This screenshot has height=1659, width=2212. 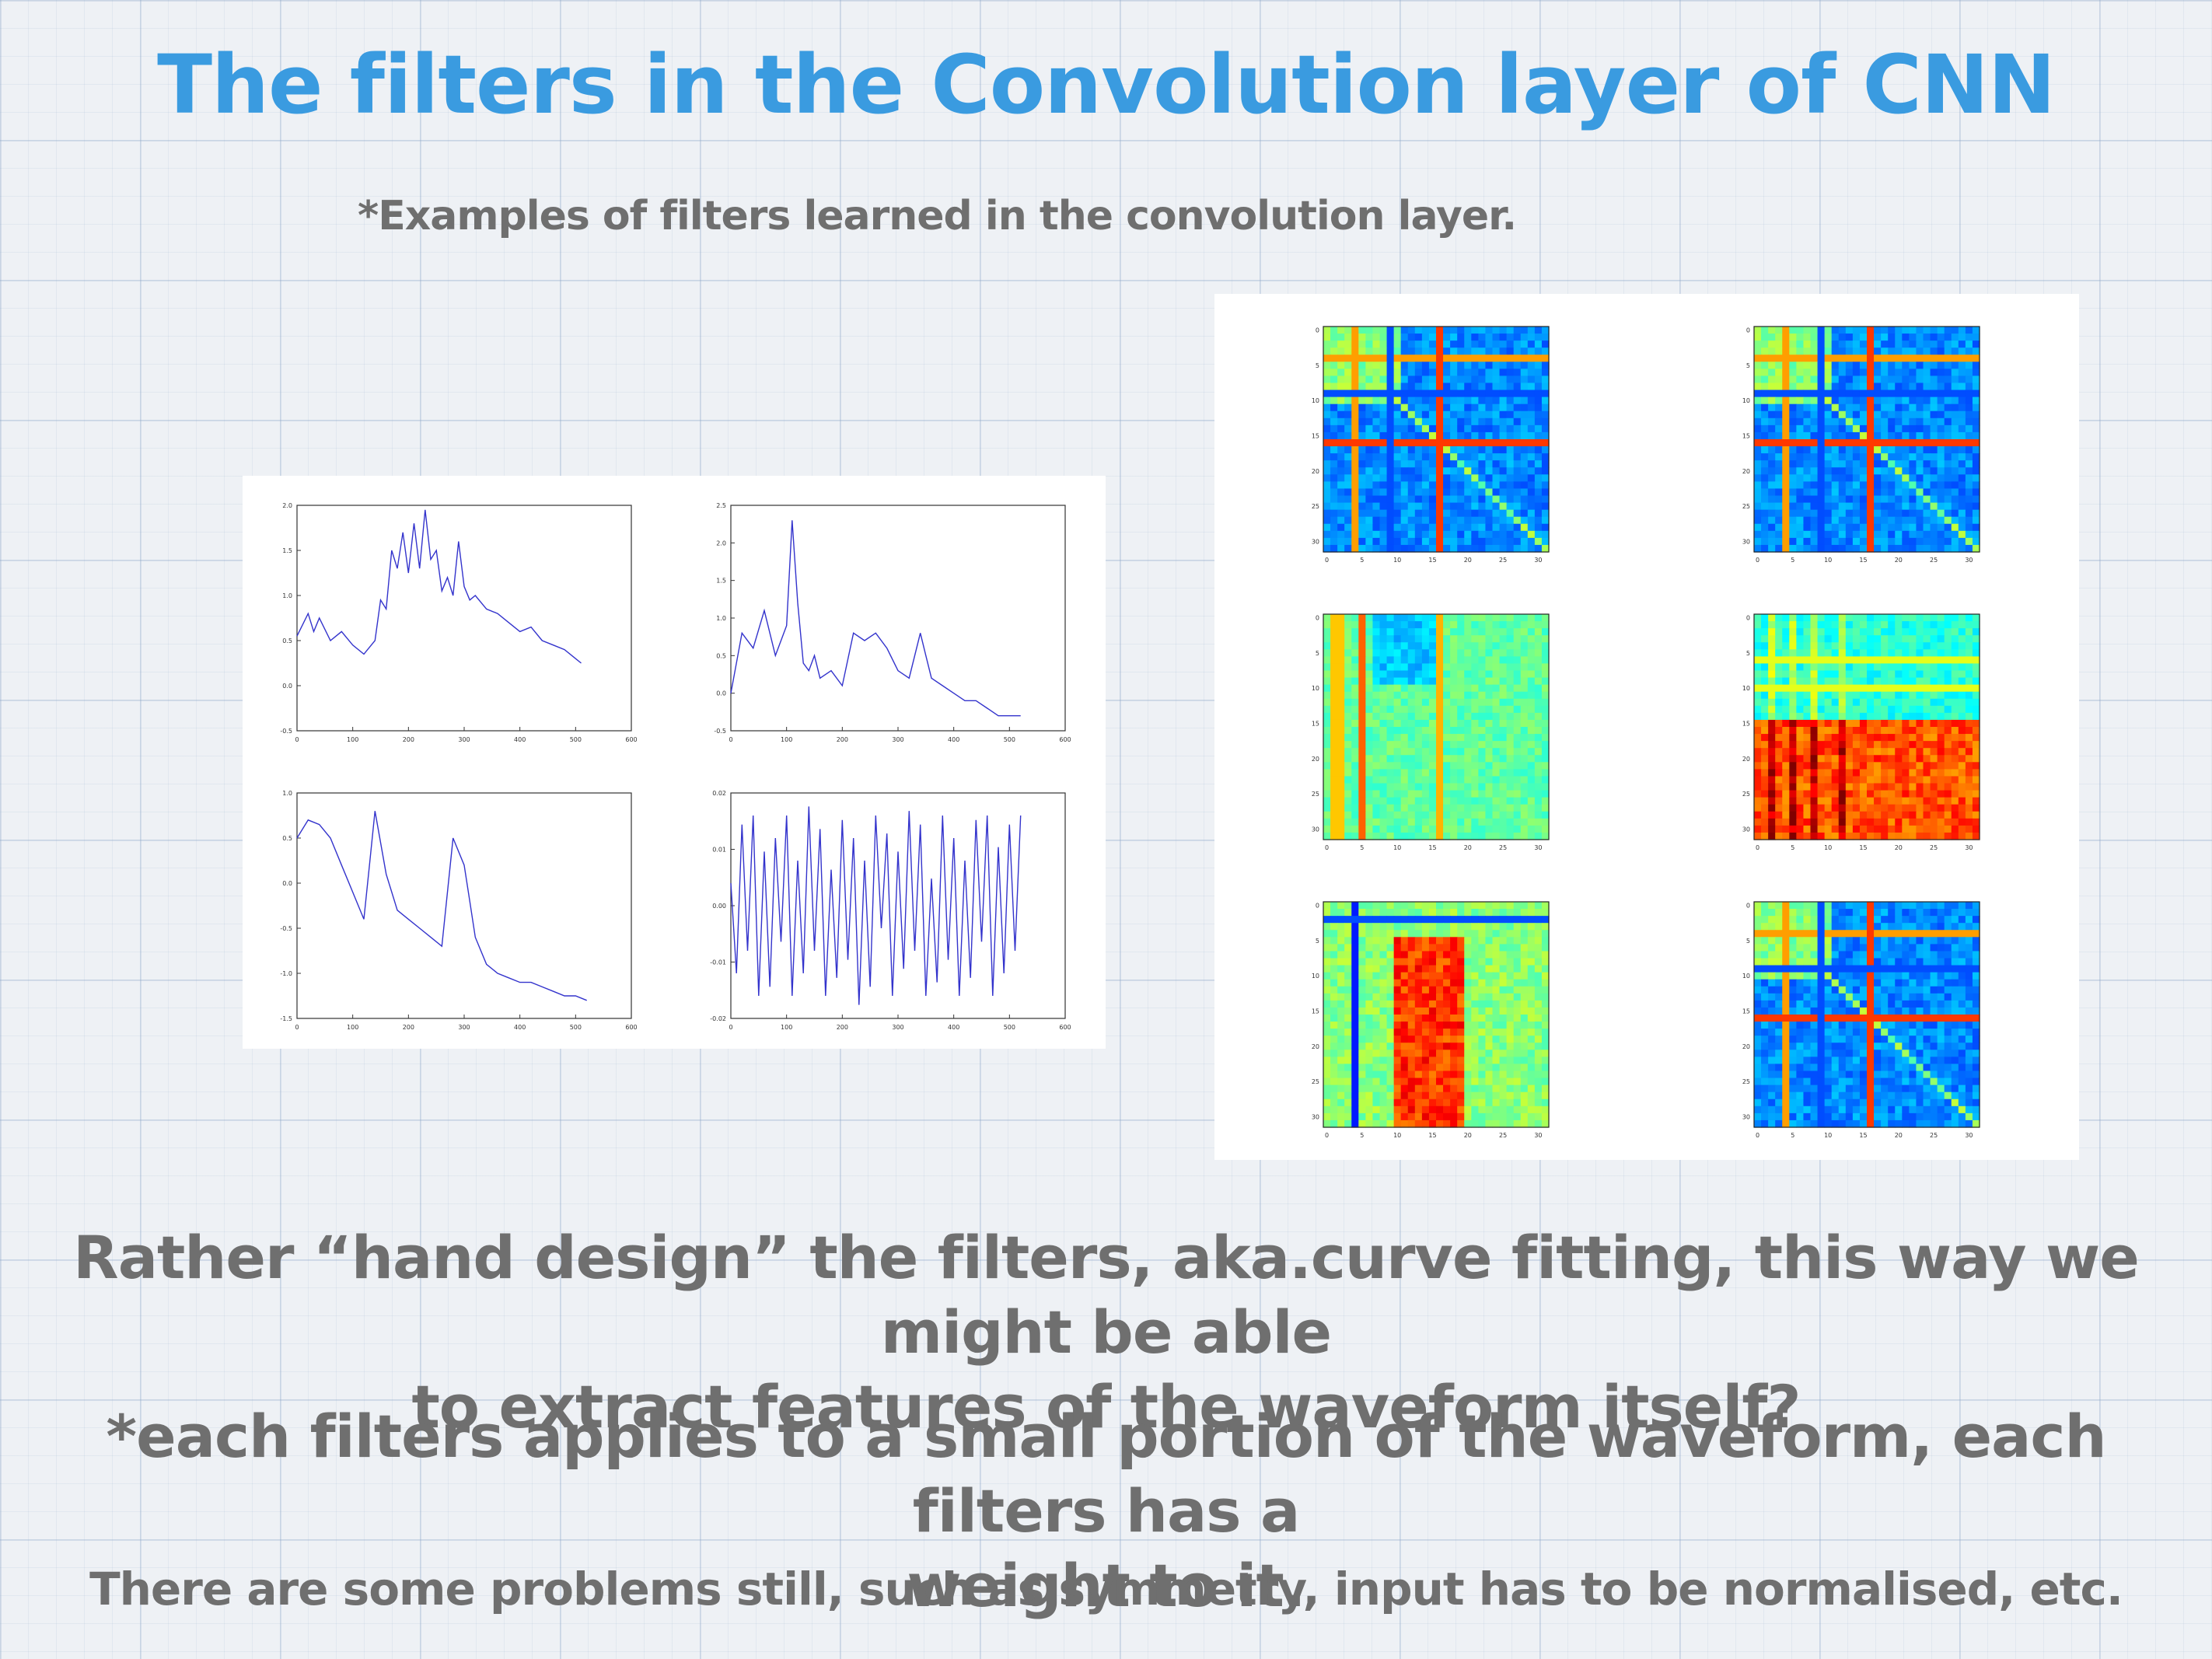 What do you see at coordinates (718, 1018) in the screenshot?
I see `y-tick-label: -0.02` at bounding box center [718, 1018].